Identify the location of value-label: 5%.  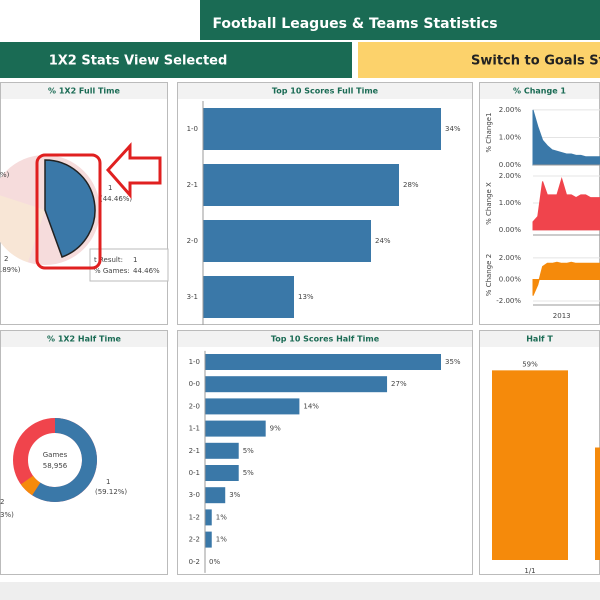
(248, 451).